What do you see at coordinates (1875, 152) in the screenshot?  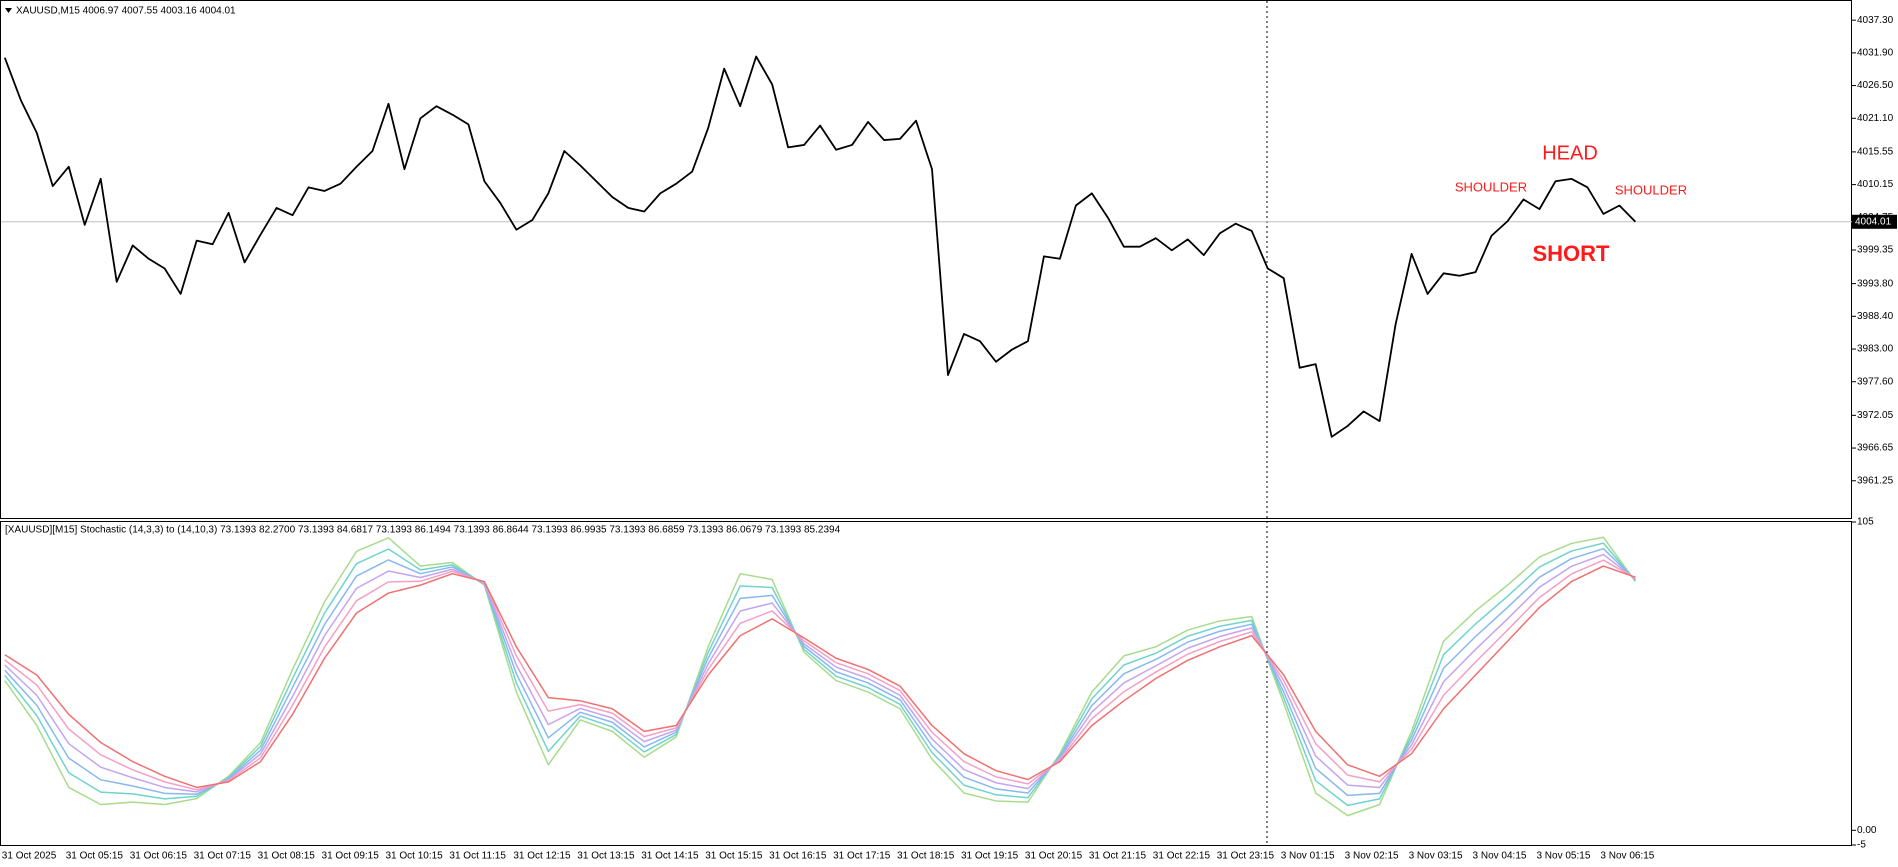 I see `y-tick-label: 4015.55` at bounding box center [1875, 152].